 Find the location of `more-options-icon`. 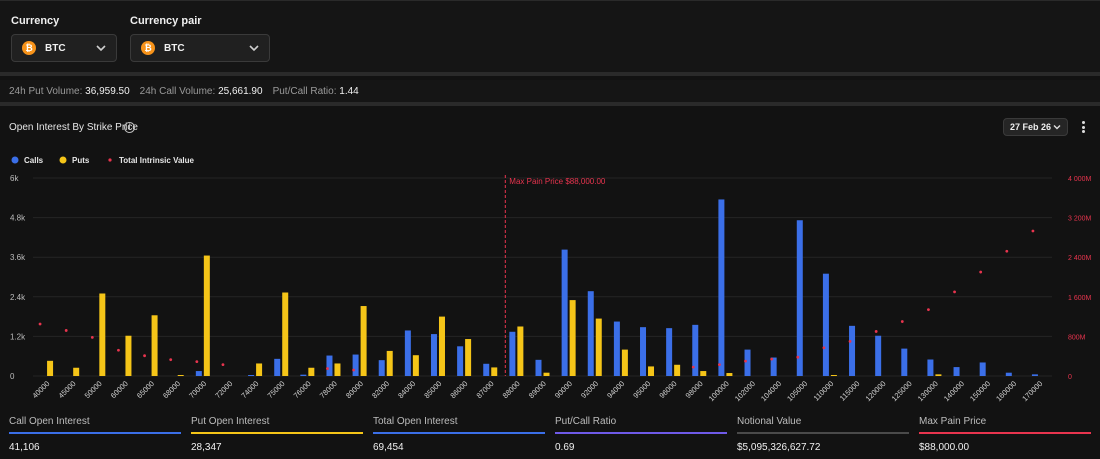

more-options-icon is located at coordinates (1084, 127).